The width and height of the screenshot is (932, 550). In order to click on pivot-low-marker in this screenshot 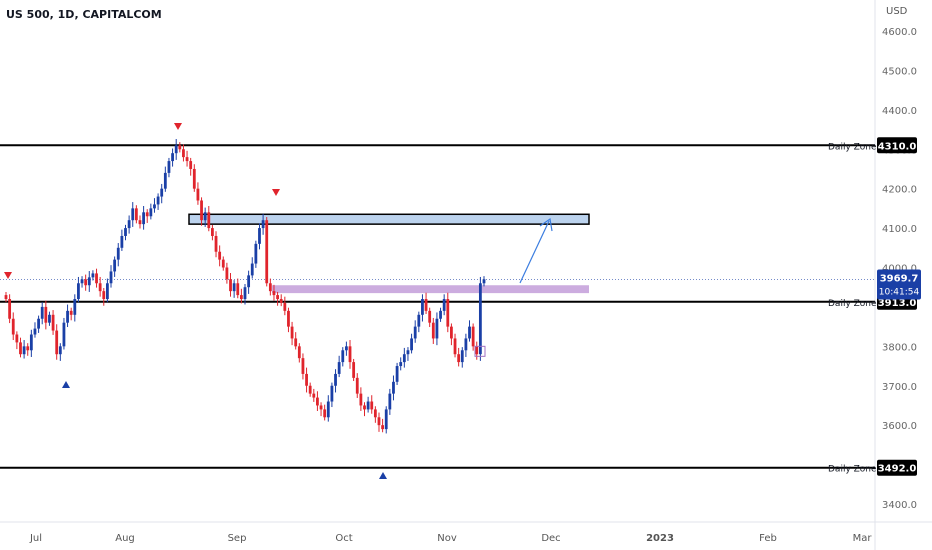, I will do `click(66, 384)`.